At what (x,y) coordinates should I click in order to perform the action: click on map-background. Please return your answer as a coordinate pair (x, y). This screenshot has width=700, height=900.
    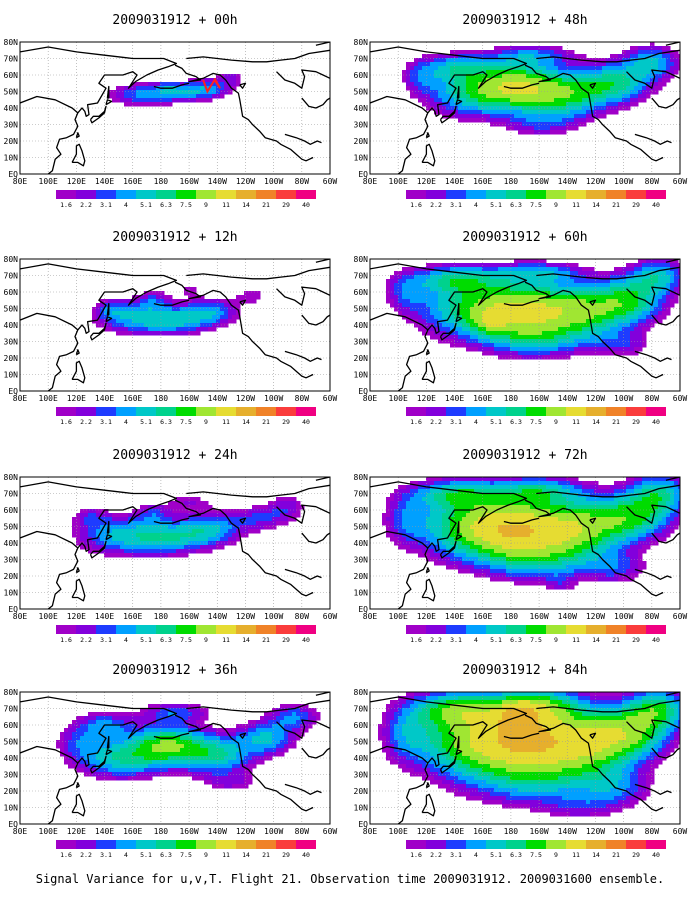
    Looking at the image, I should click on (175, 108).